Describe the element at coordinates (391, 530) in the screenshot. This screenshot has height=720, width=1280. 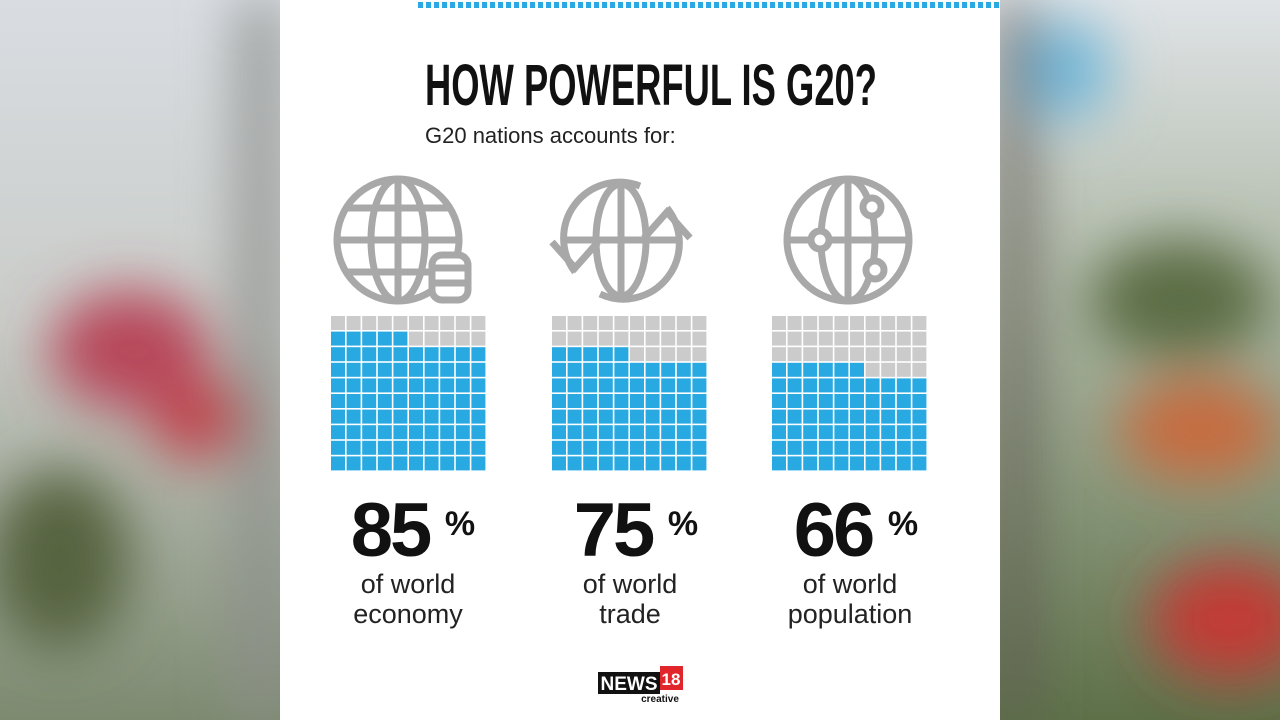
I see `percent-value: 85` at that location.